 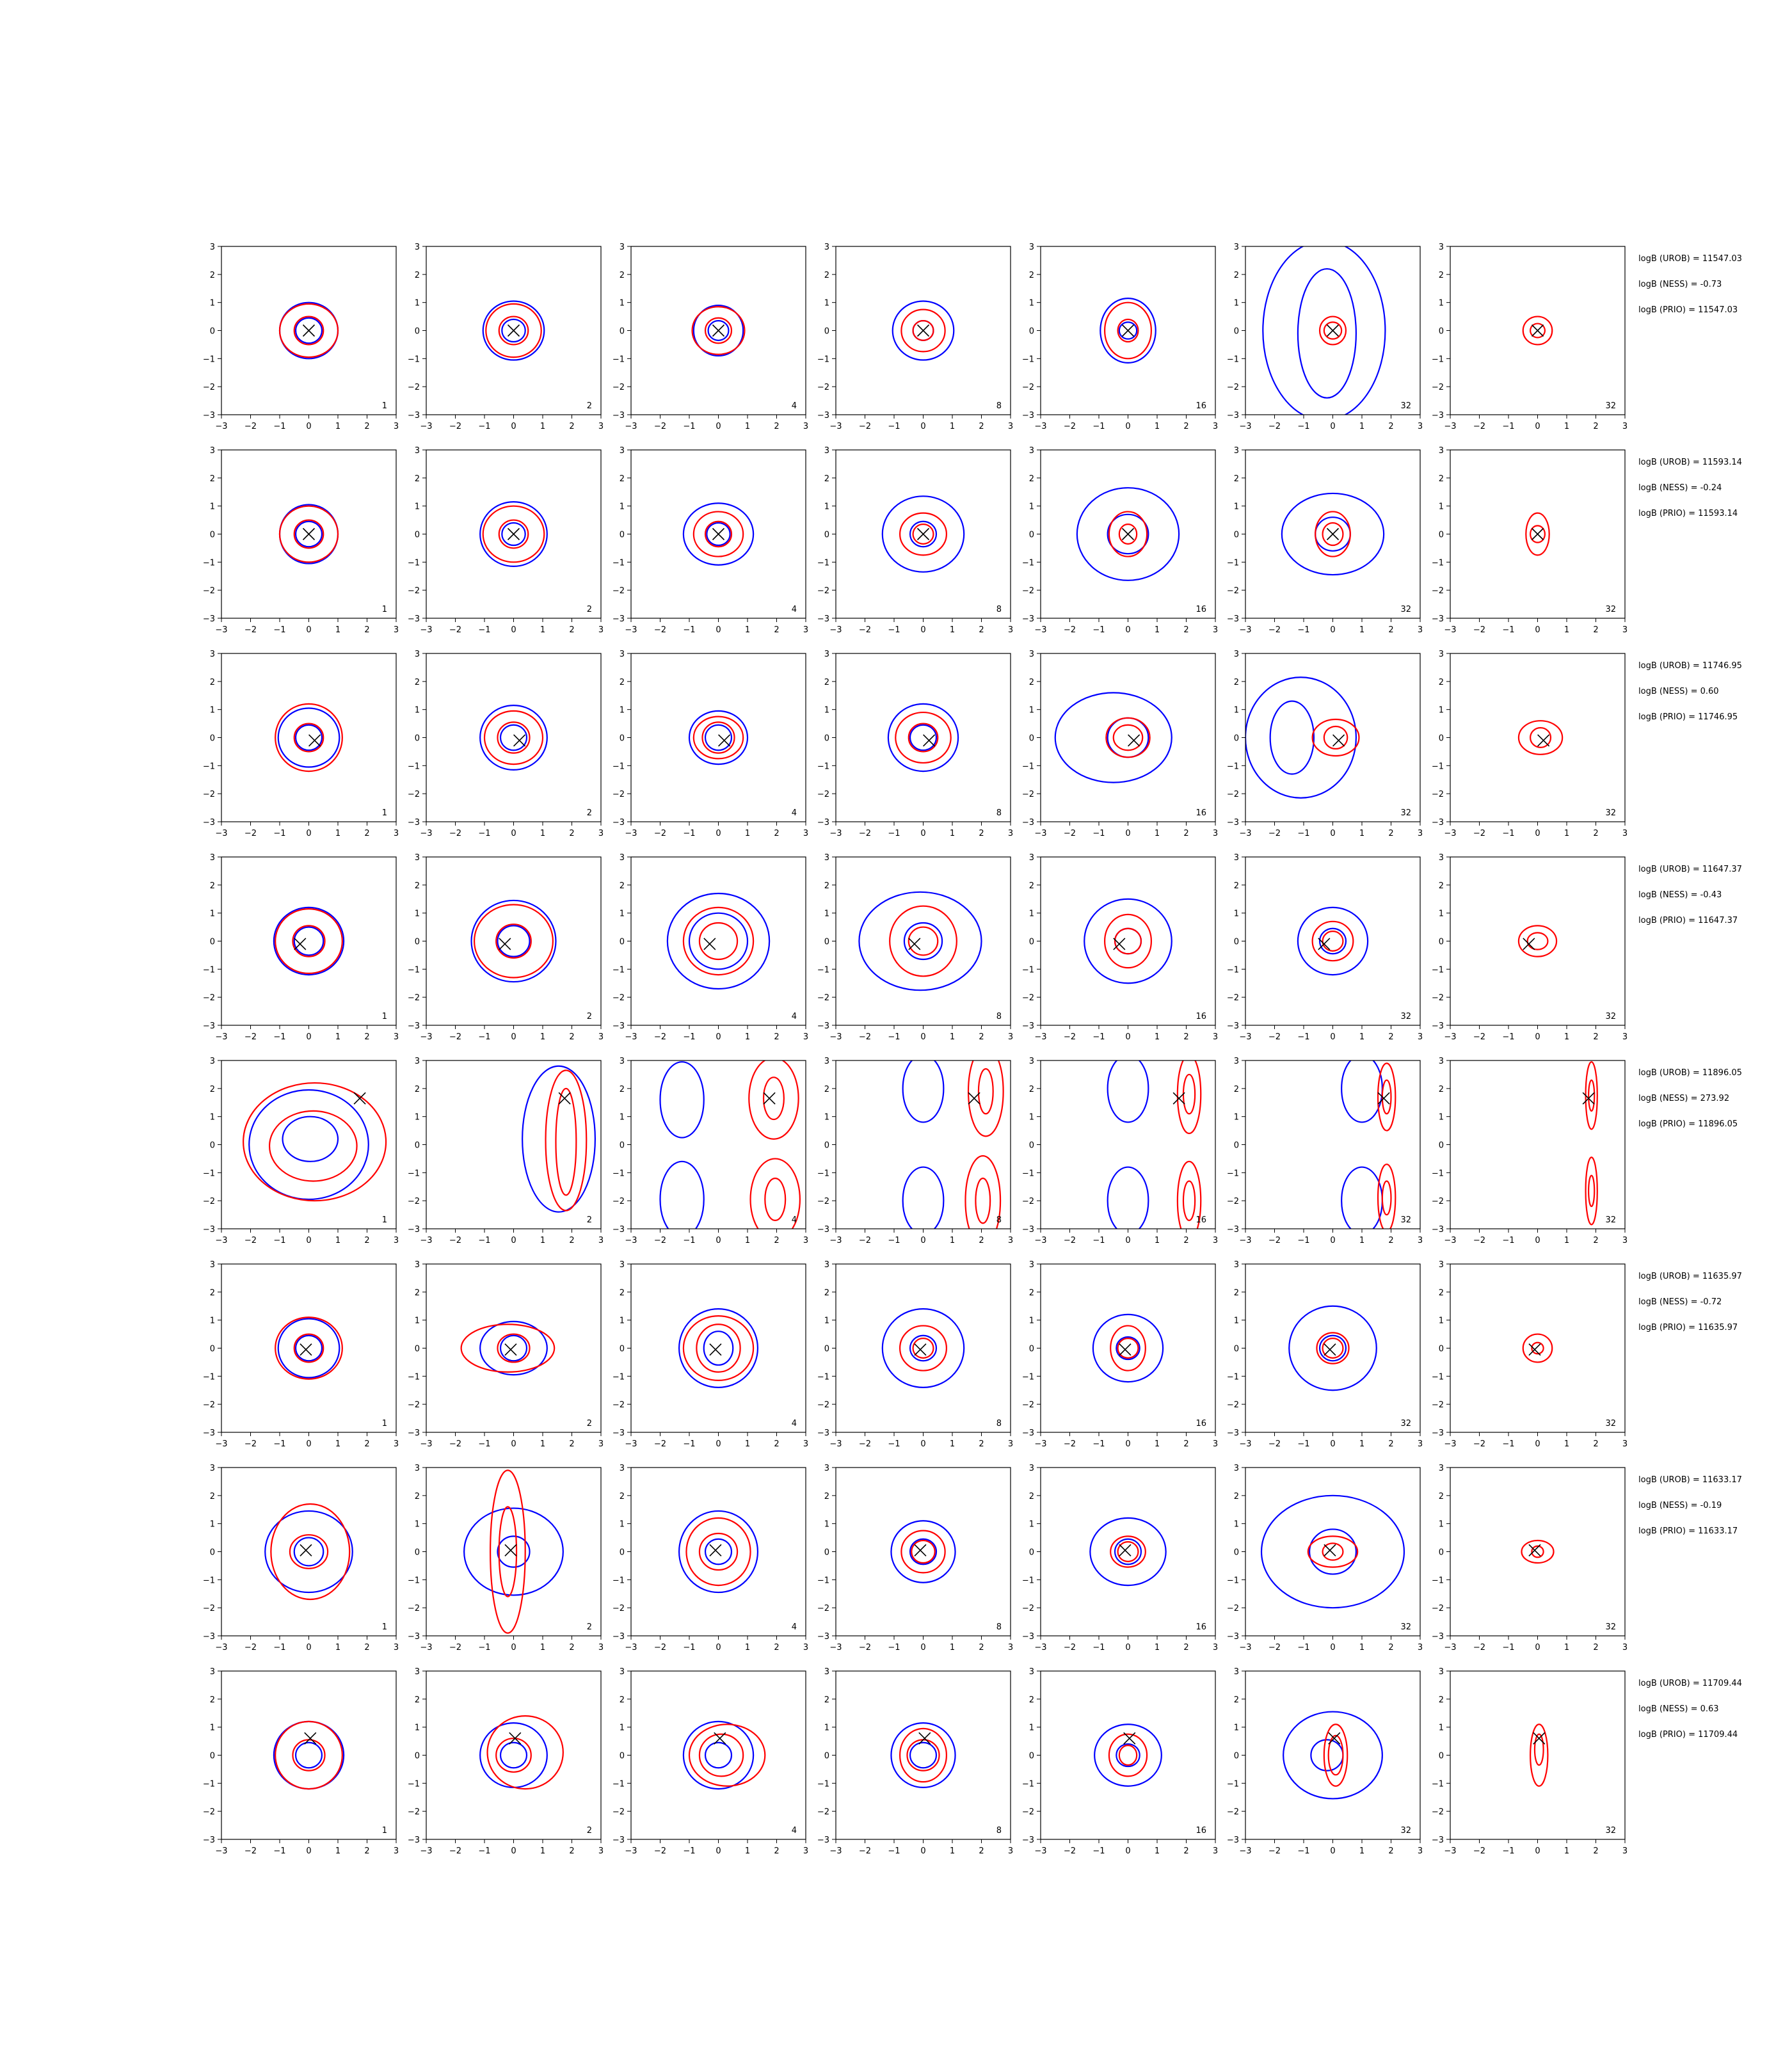 I want to click on panel-r2-c3: −3−3 −2 −2 −1 −1 0 0 1 1 2 2 3 3 4, so click(x=710, y=540).